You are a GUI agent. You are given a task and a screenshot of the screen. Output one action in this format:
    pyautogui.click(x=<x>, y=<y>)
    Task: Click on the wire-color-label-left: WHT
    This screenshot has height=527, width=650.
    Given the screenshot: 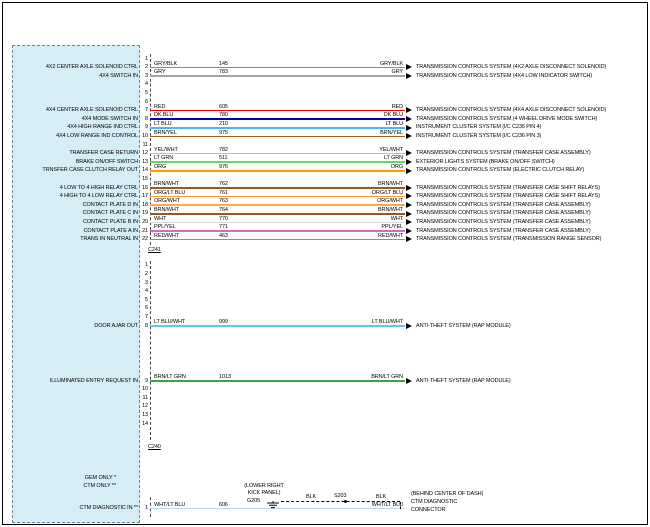 What is the action you would take?
    pyautogui.click(x=160, y=218)
    